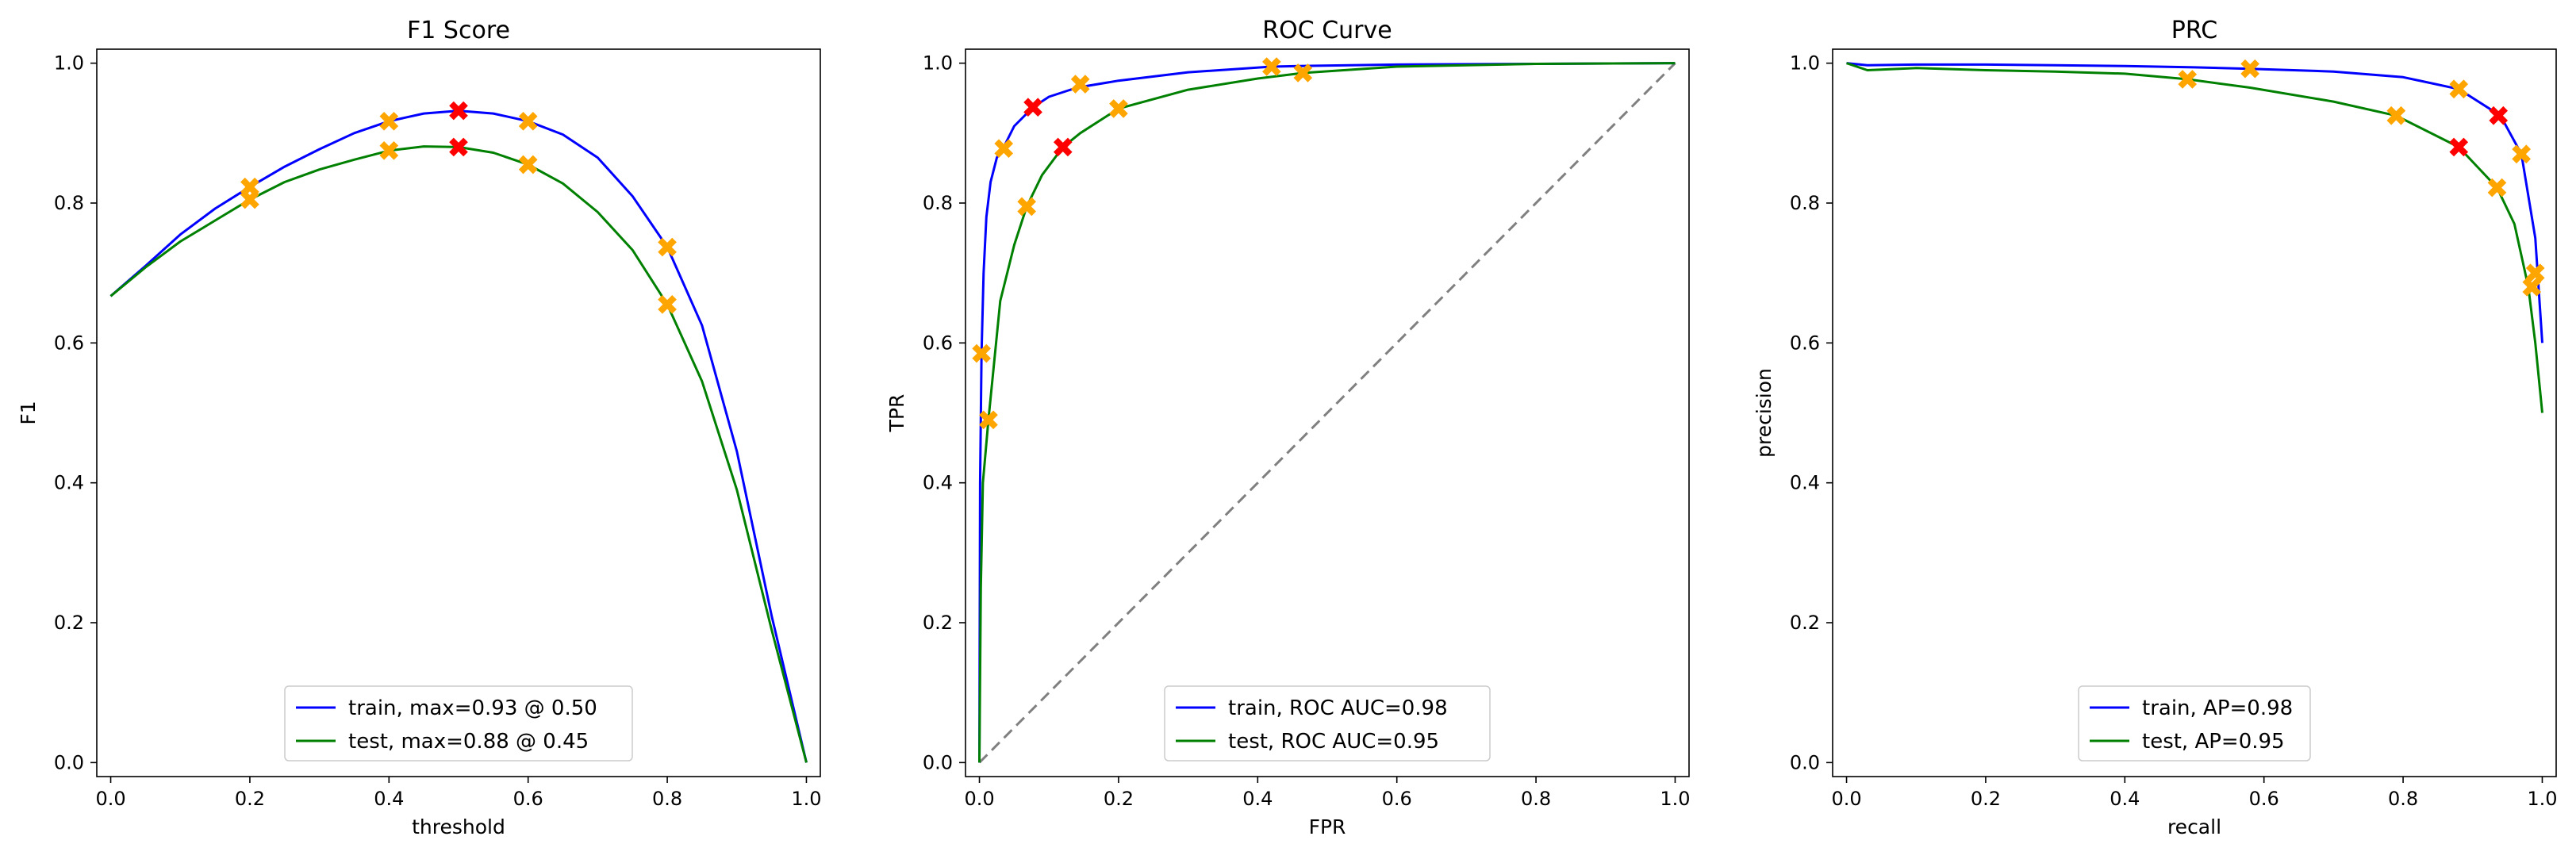 The height and width of the screenshot is (867, 2576). I want to click on legend: train, ROC AUC=0.98 test, ROC AUC=0.95, so click(1327, 723).